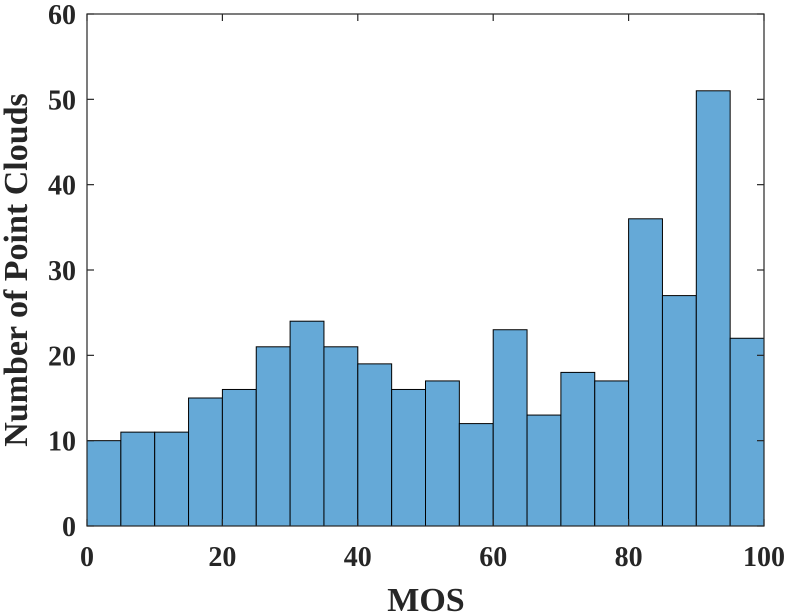 The image size is (791, 615). Describe the element at coordinates (62, 442) in the screenshot. I see `y-tick-label-1: 10` at that location.